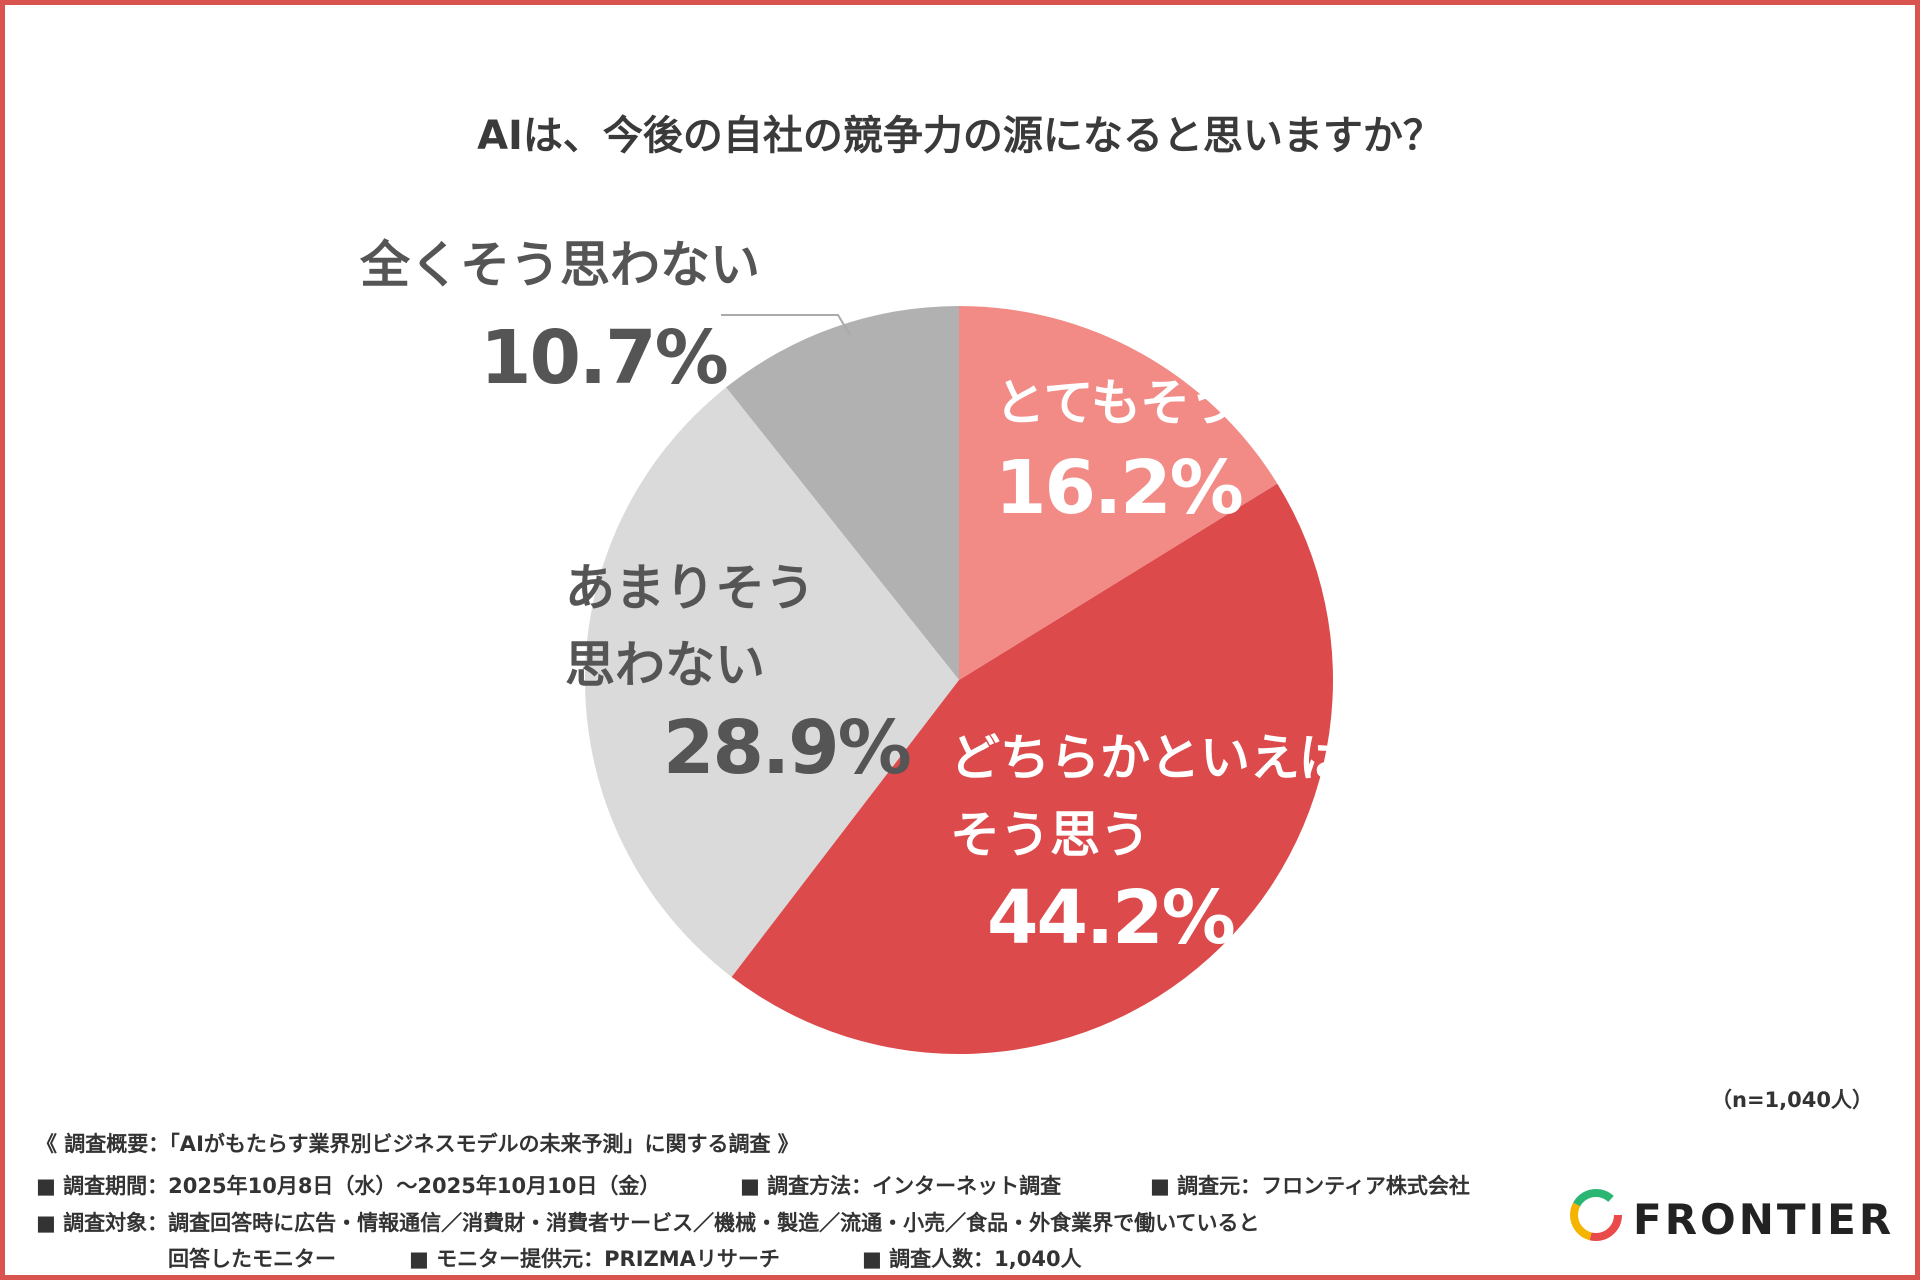  Describe the element at coordinates (417, 1144) in the screenshot. I see `survey-heading: 《 調査概要：「AIがもたらす業界別ビジネスモデルの未来予測」に関する調査 》` at that location.